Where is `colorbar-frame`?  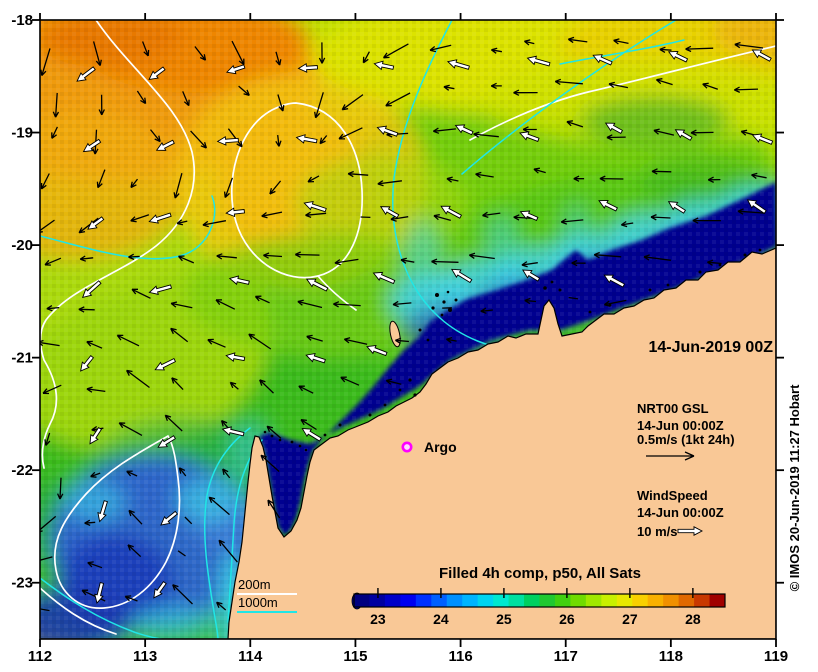
colorbar-frame is located at coordinates (539, 600).